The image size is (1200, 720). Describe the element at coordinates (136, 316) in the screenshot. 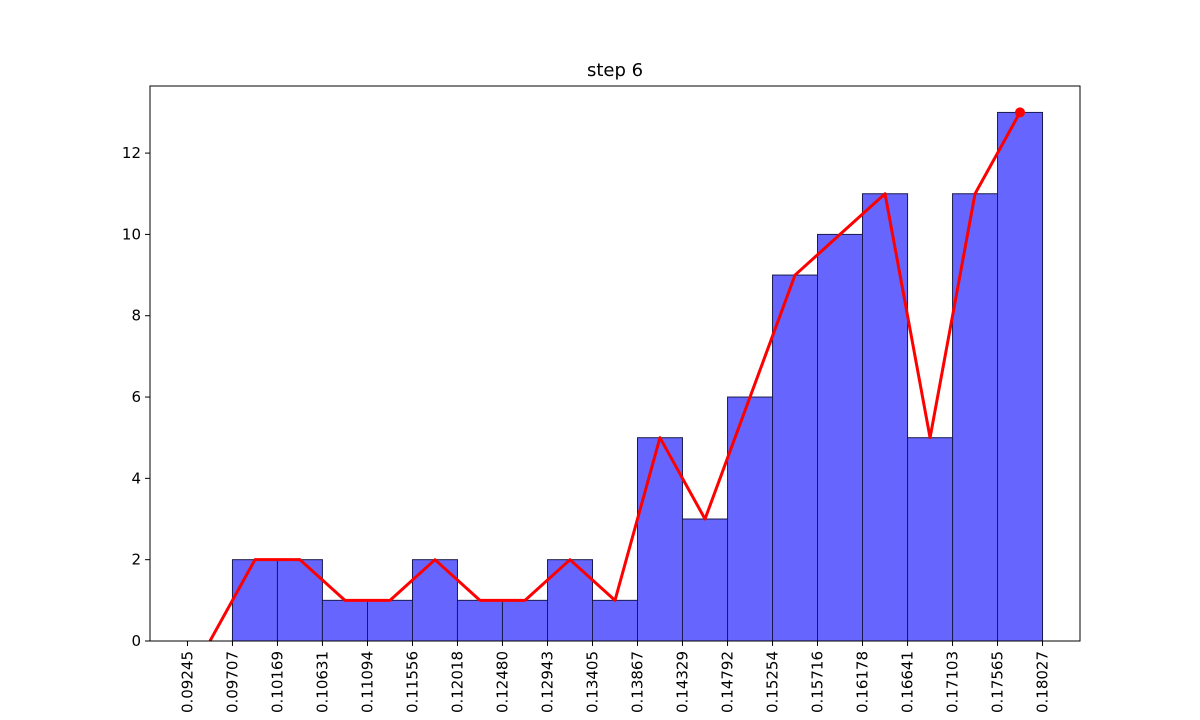

I see `y-tick-label: 8` at that location.